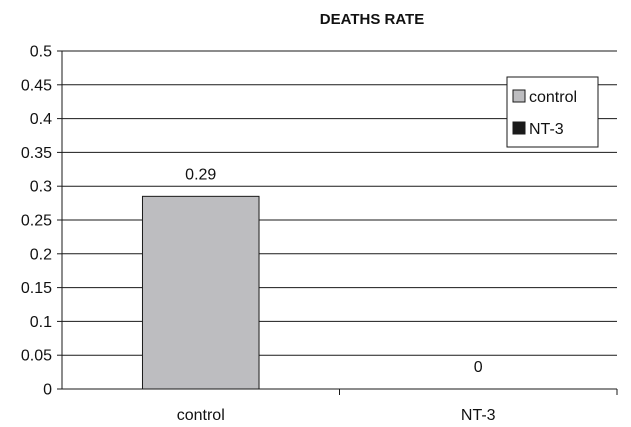 The width and height of the screenshot is (631, 427). Describe the element at coordinates (41, 52) in the screenshot. I see `y-tick-label: 0.5` at that location.